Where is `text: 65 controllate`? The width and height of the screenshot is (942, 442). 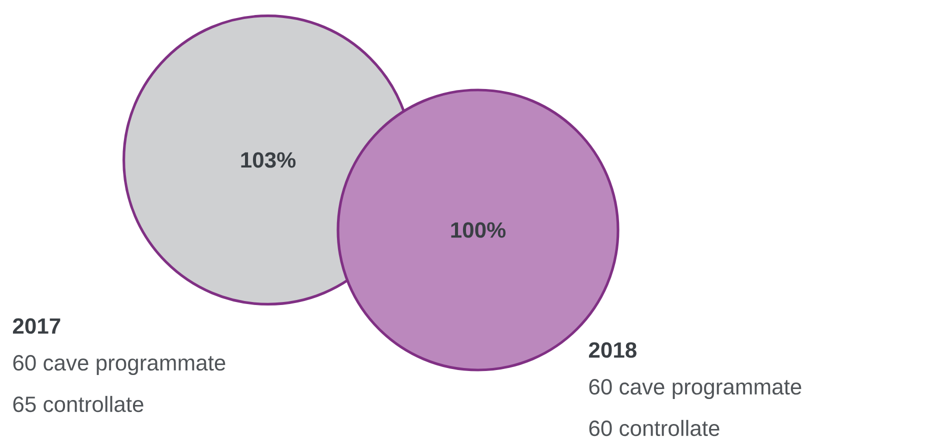
text: 65 controllate is located at coordinates (78, 404).